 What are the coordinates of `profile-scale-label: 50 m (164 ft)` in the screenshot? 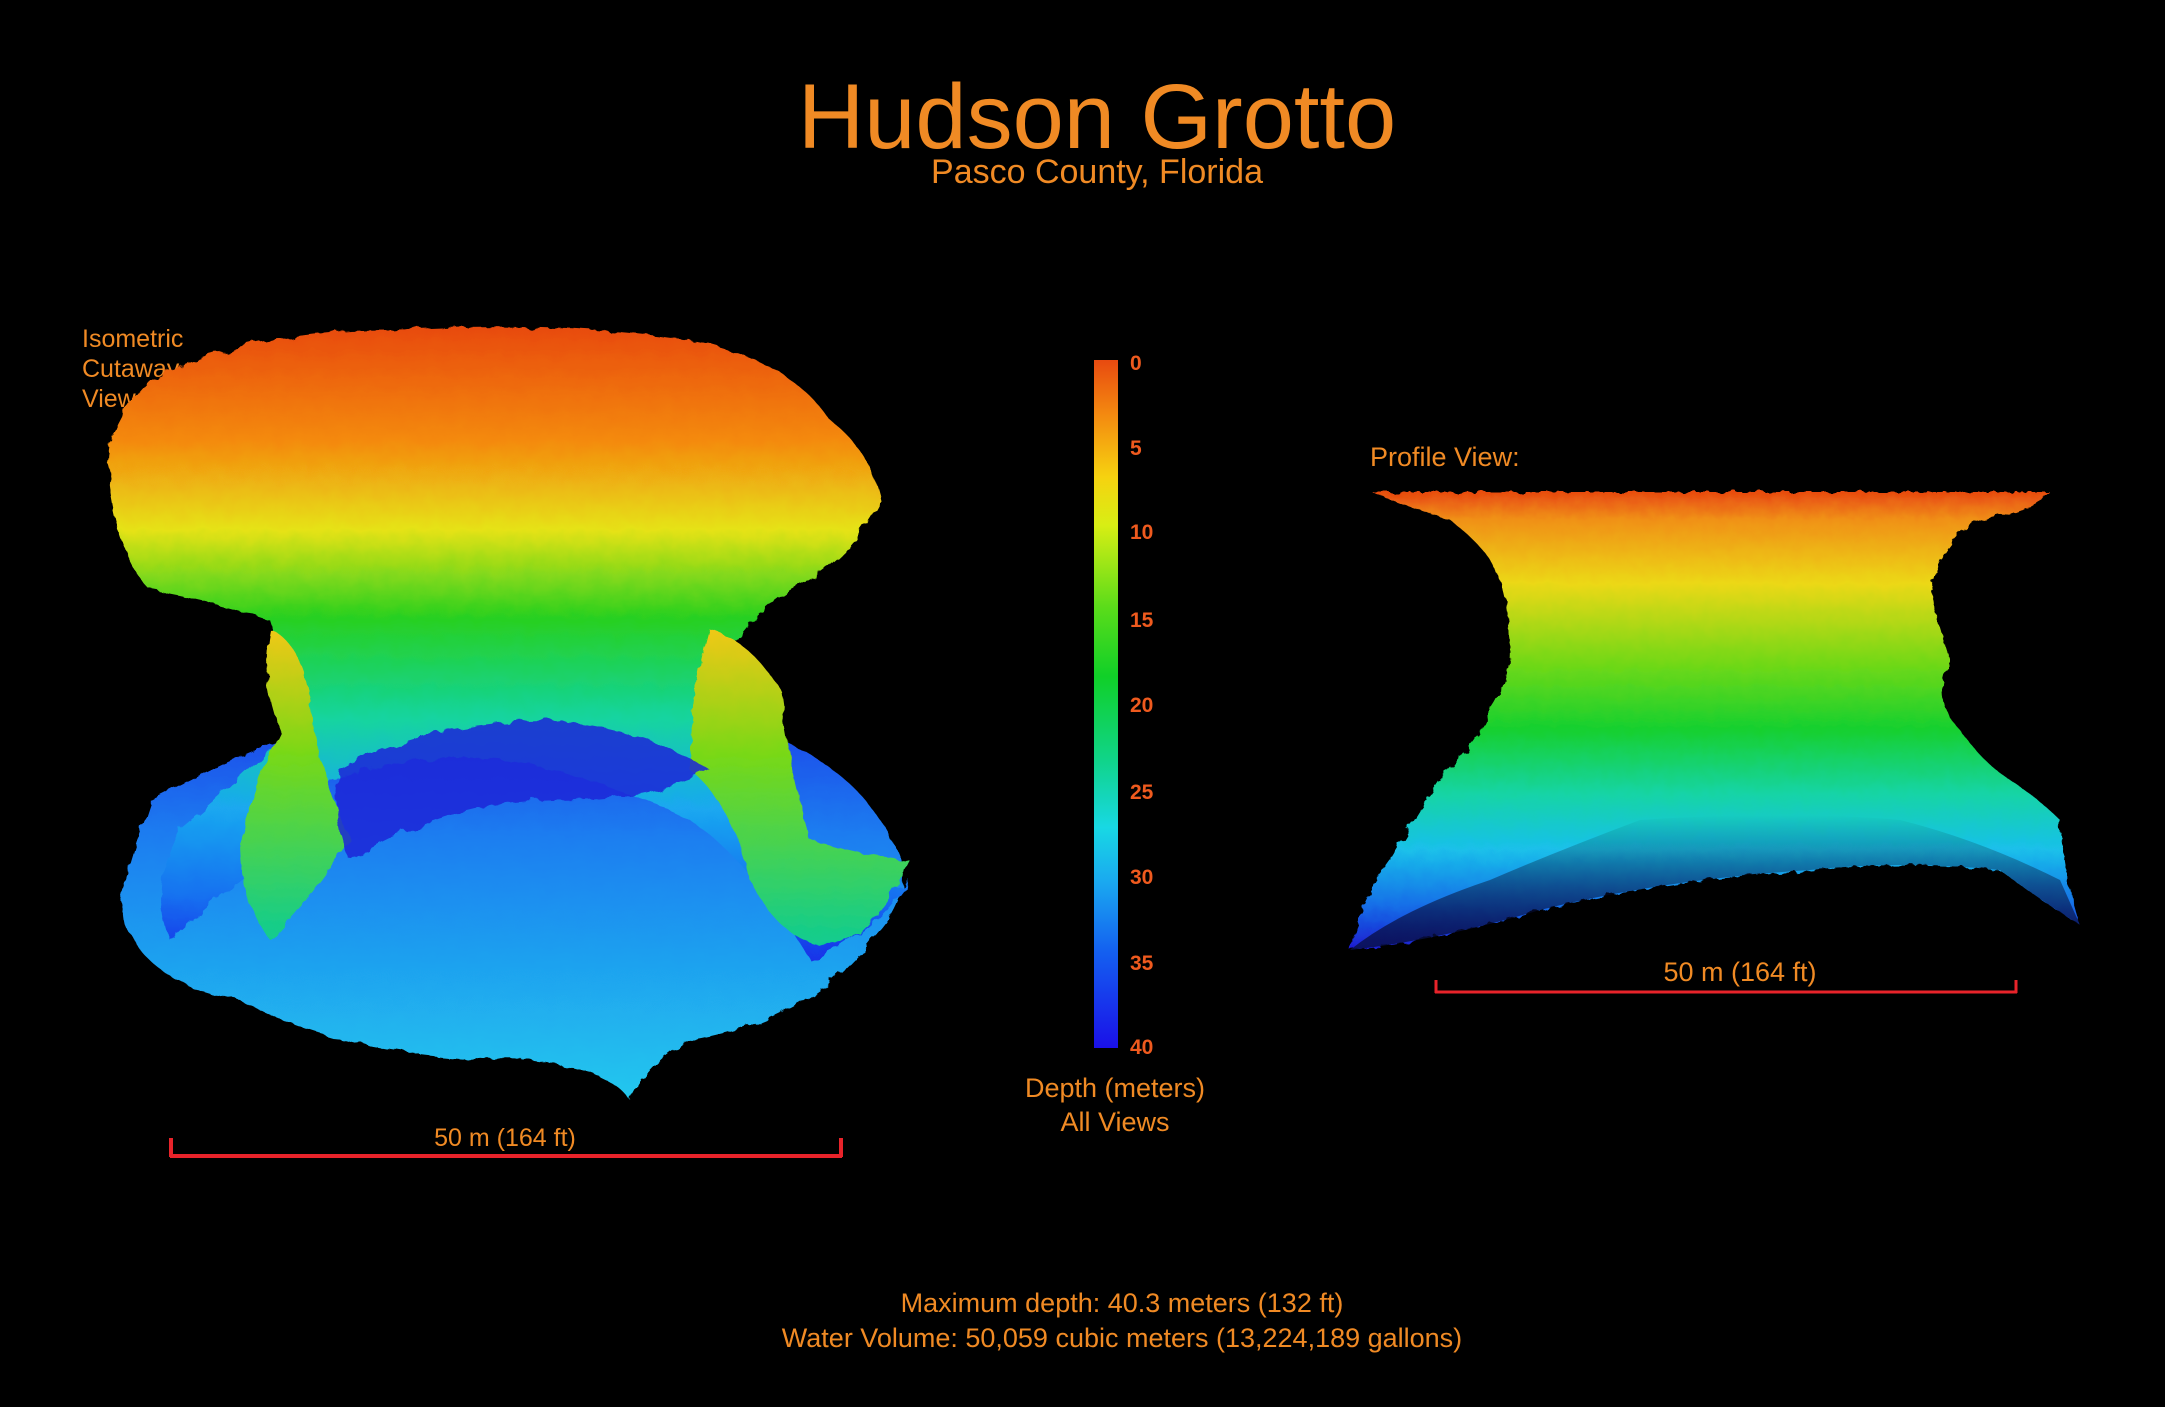 It's located at (1740, 972).